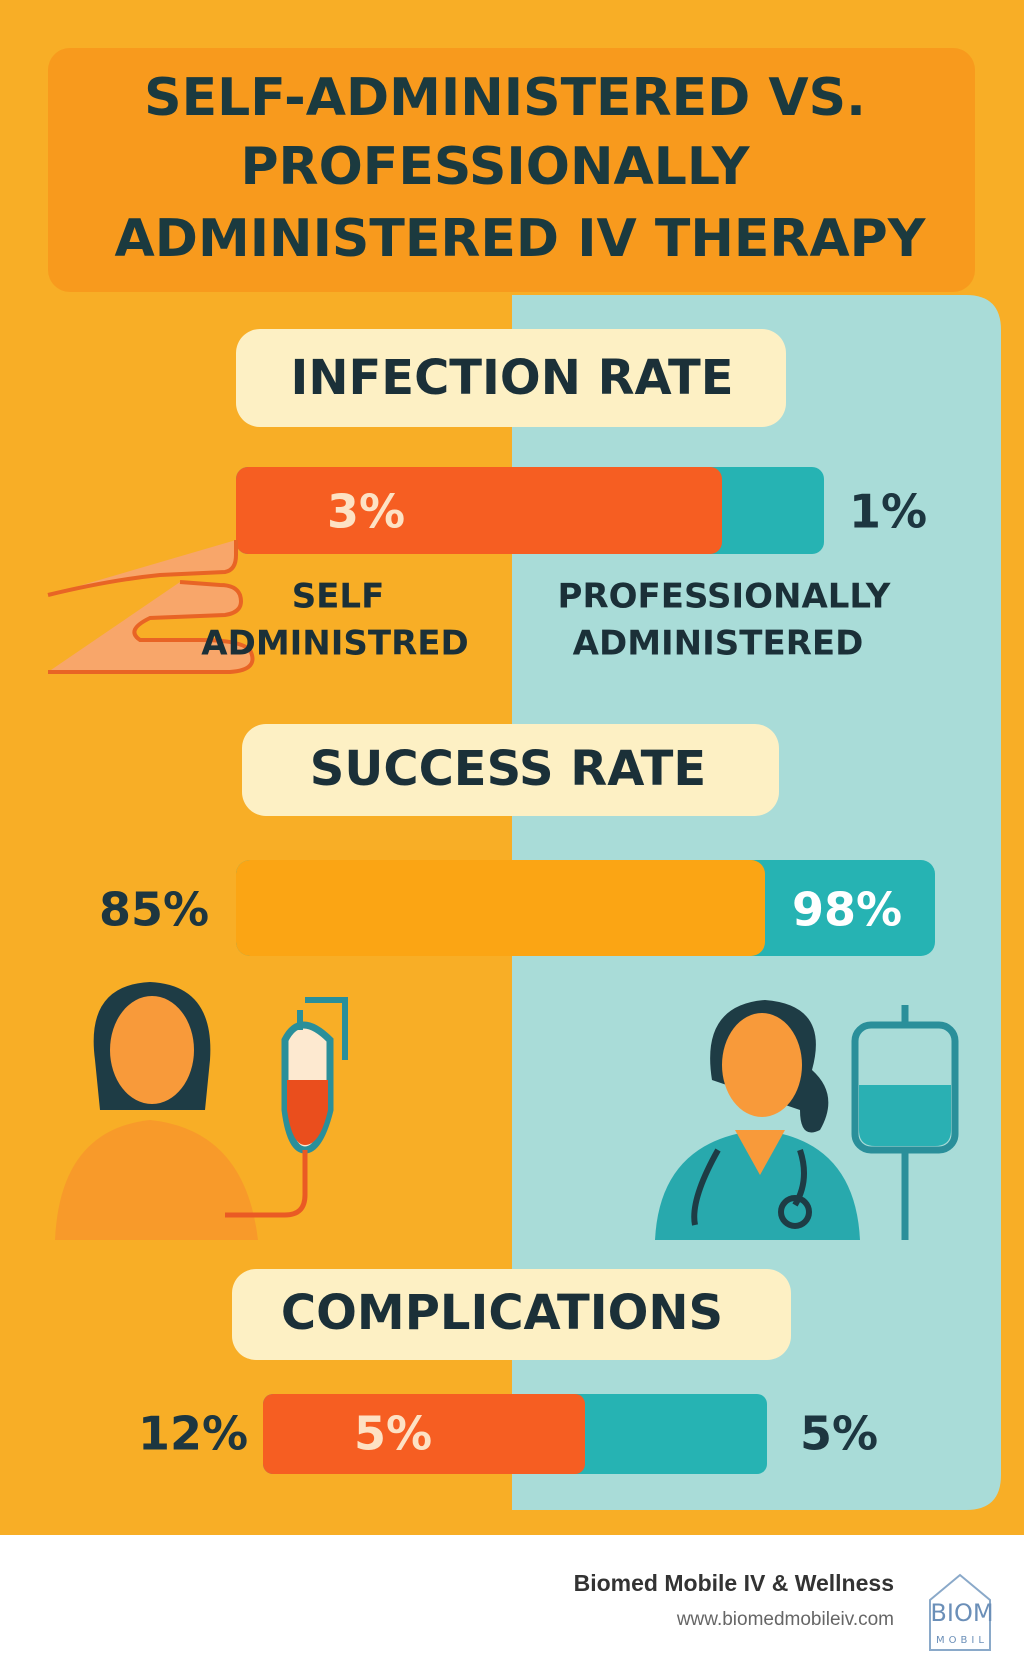 This screenshot has height=1666, width=1024. What do you see at coordinates (201, 1111) in the screenshot?
I see `patient-illustration` at bounding box center [201, 1111].